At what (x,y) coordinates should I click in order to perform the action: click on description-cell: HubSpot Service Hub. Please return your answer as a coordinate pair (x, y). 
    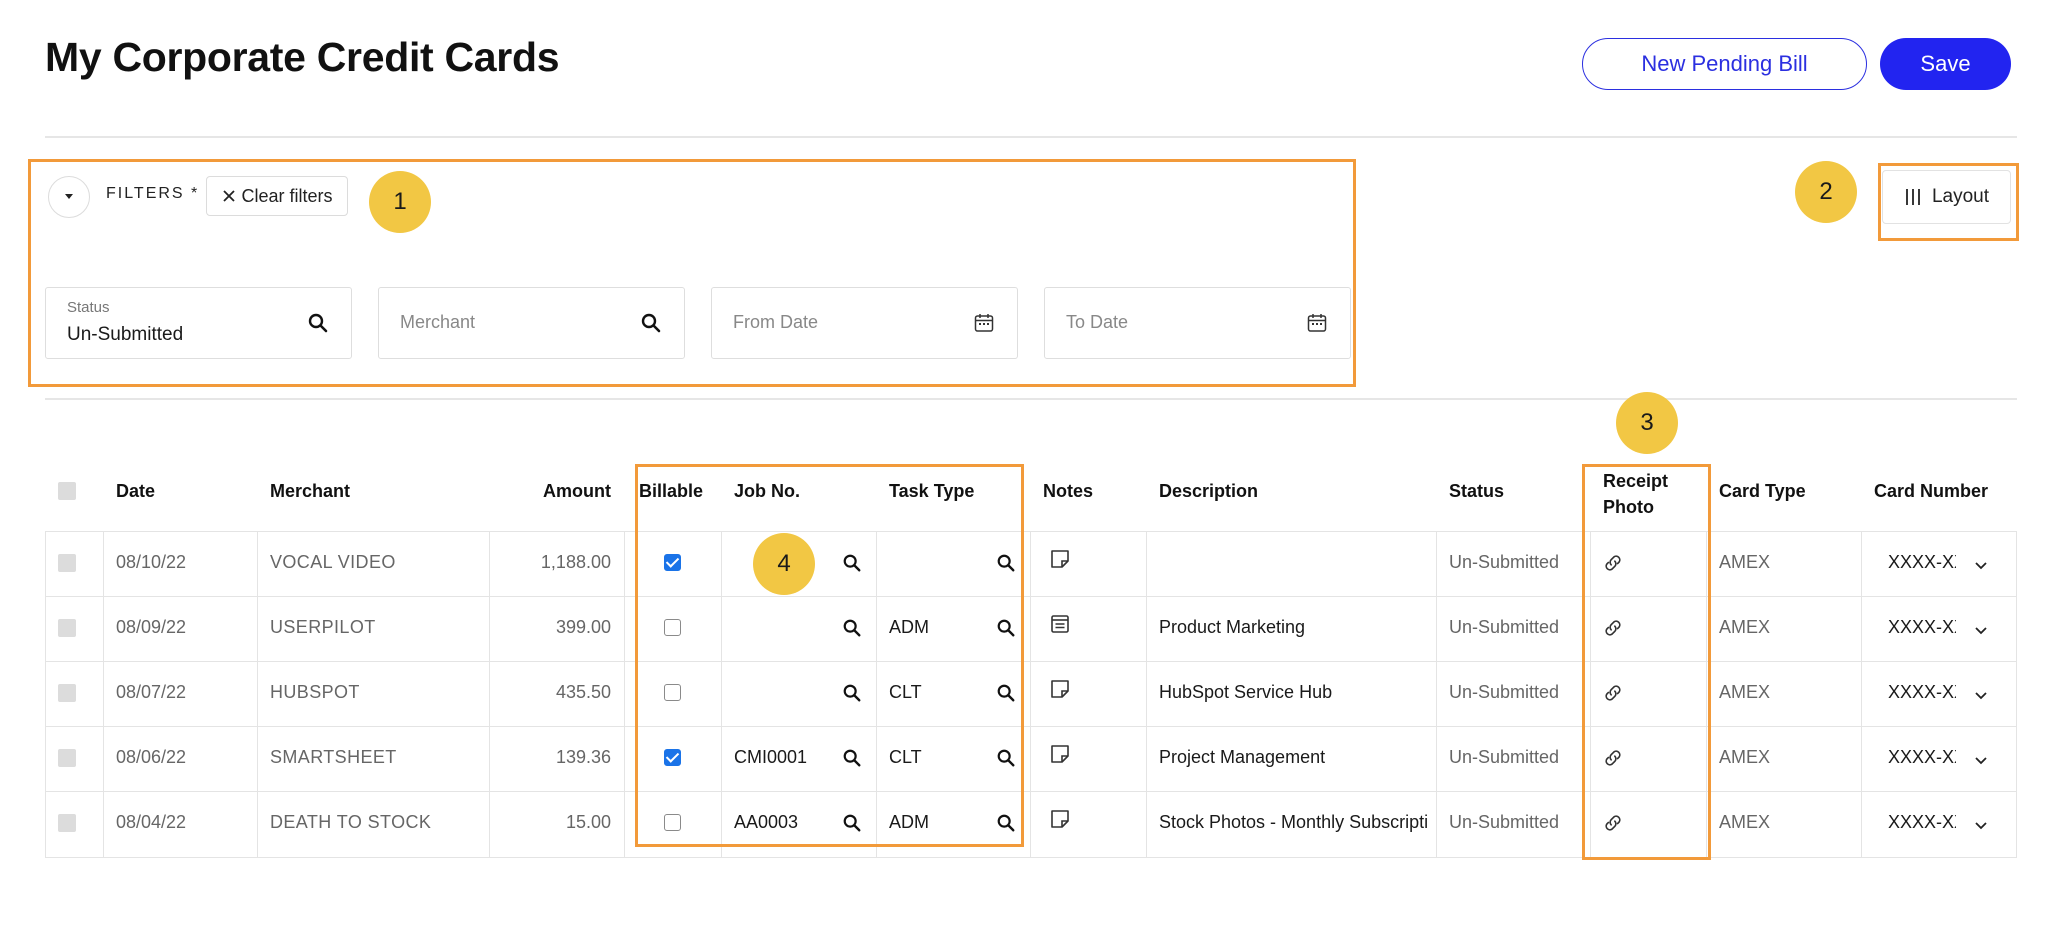
    Looking at the image, I should click on (1246, 692).